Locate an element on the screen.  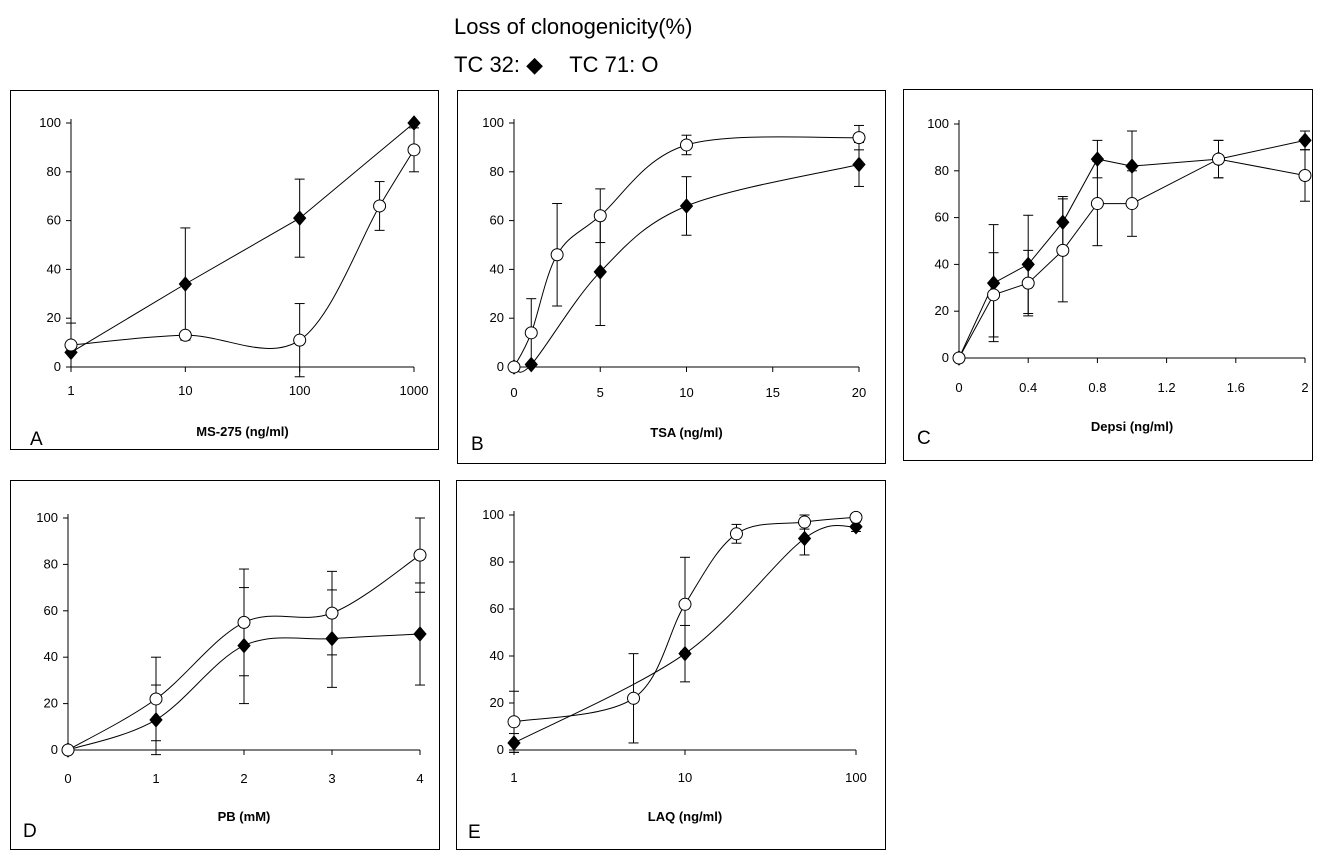
panel-c-chart: 0 20 40 60 80 100 0 0.4 0.8 1.2 1.6 2 Depsi (ng/ml) C is located at coordinates (1108, 275).